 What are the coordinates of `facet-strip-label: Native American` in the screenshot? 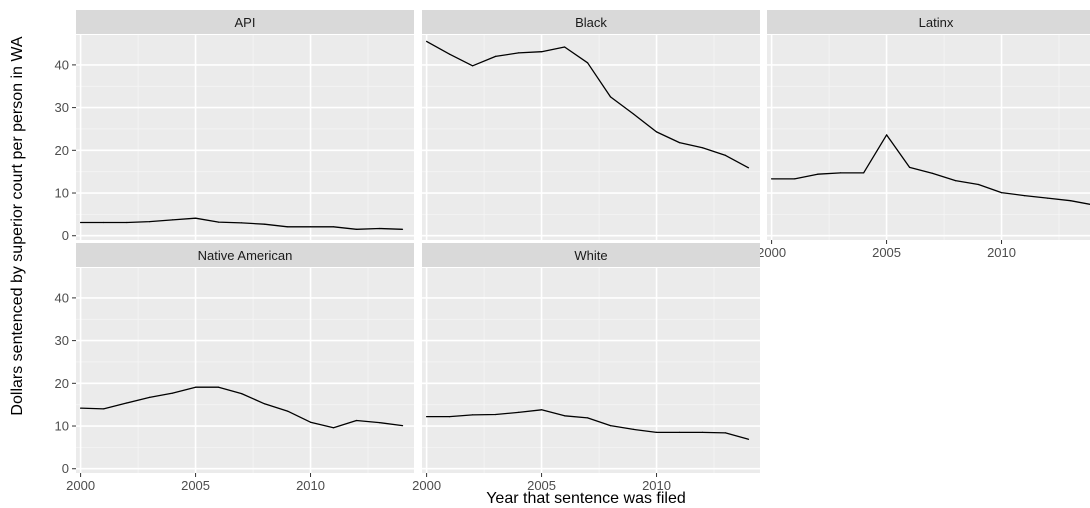 It's located at (245, 255).